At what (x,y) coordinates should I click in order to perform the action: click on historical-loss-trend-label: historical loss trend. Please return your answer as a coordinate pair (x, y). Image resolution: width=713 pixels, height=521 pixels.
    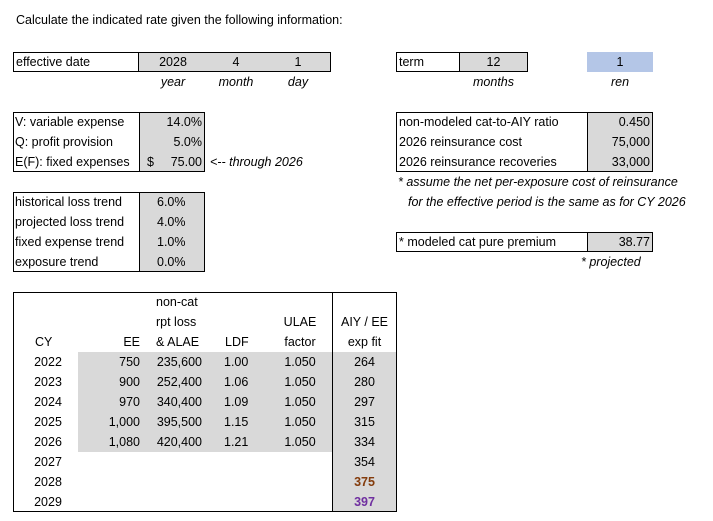
    Looking at the image, I should click on (68, 202).